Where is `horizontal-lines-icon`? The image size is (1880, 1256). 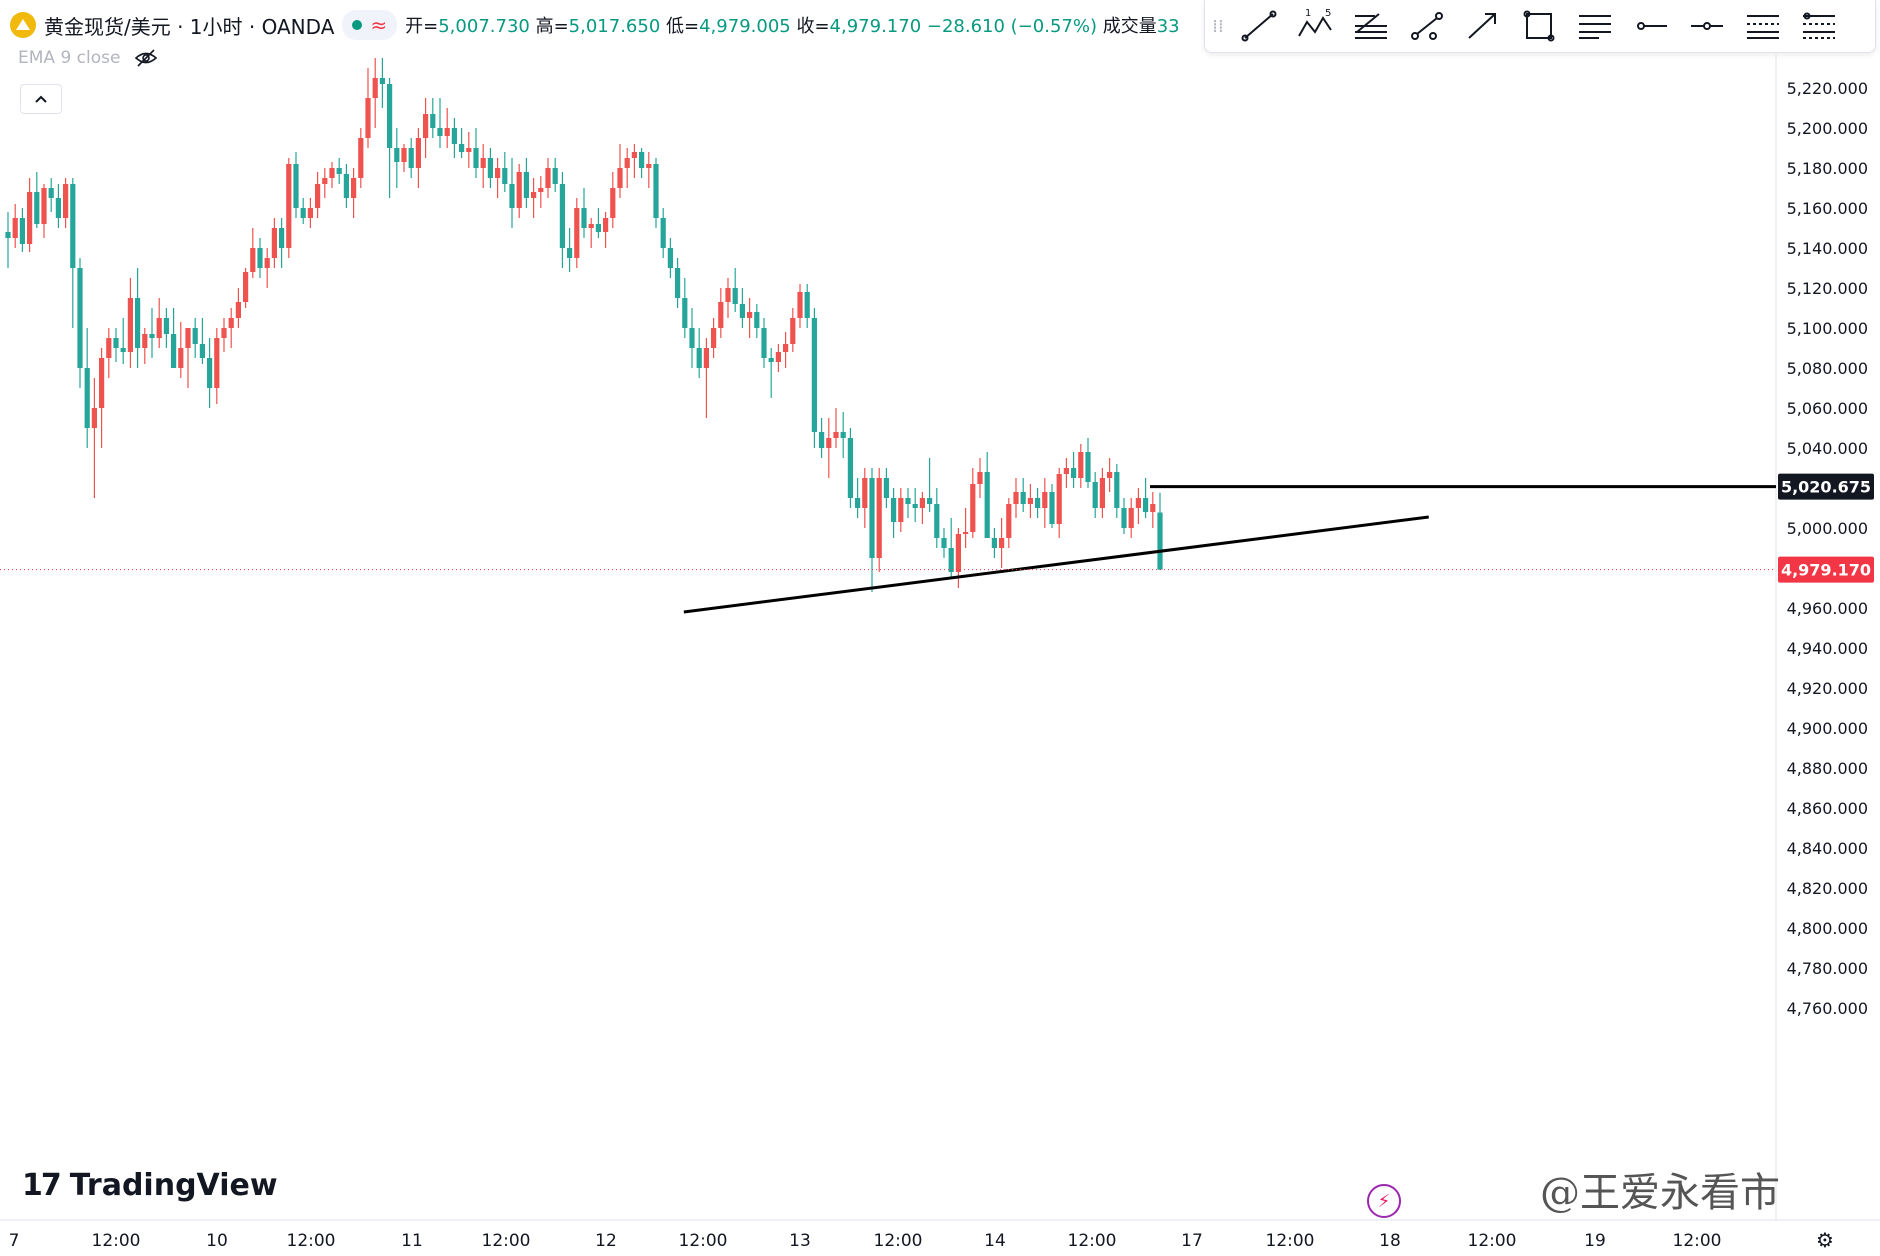
horizontal-lines-icon is located at coordinates (1595, 27).